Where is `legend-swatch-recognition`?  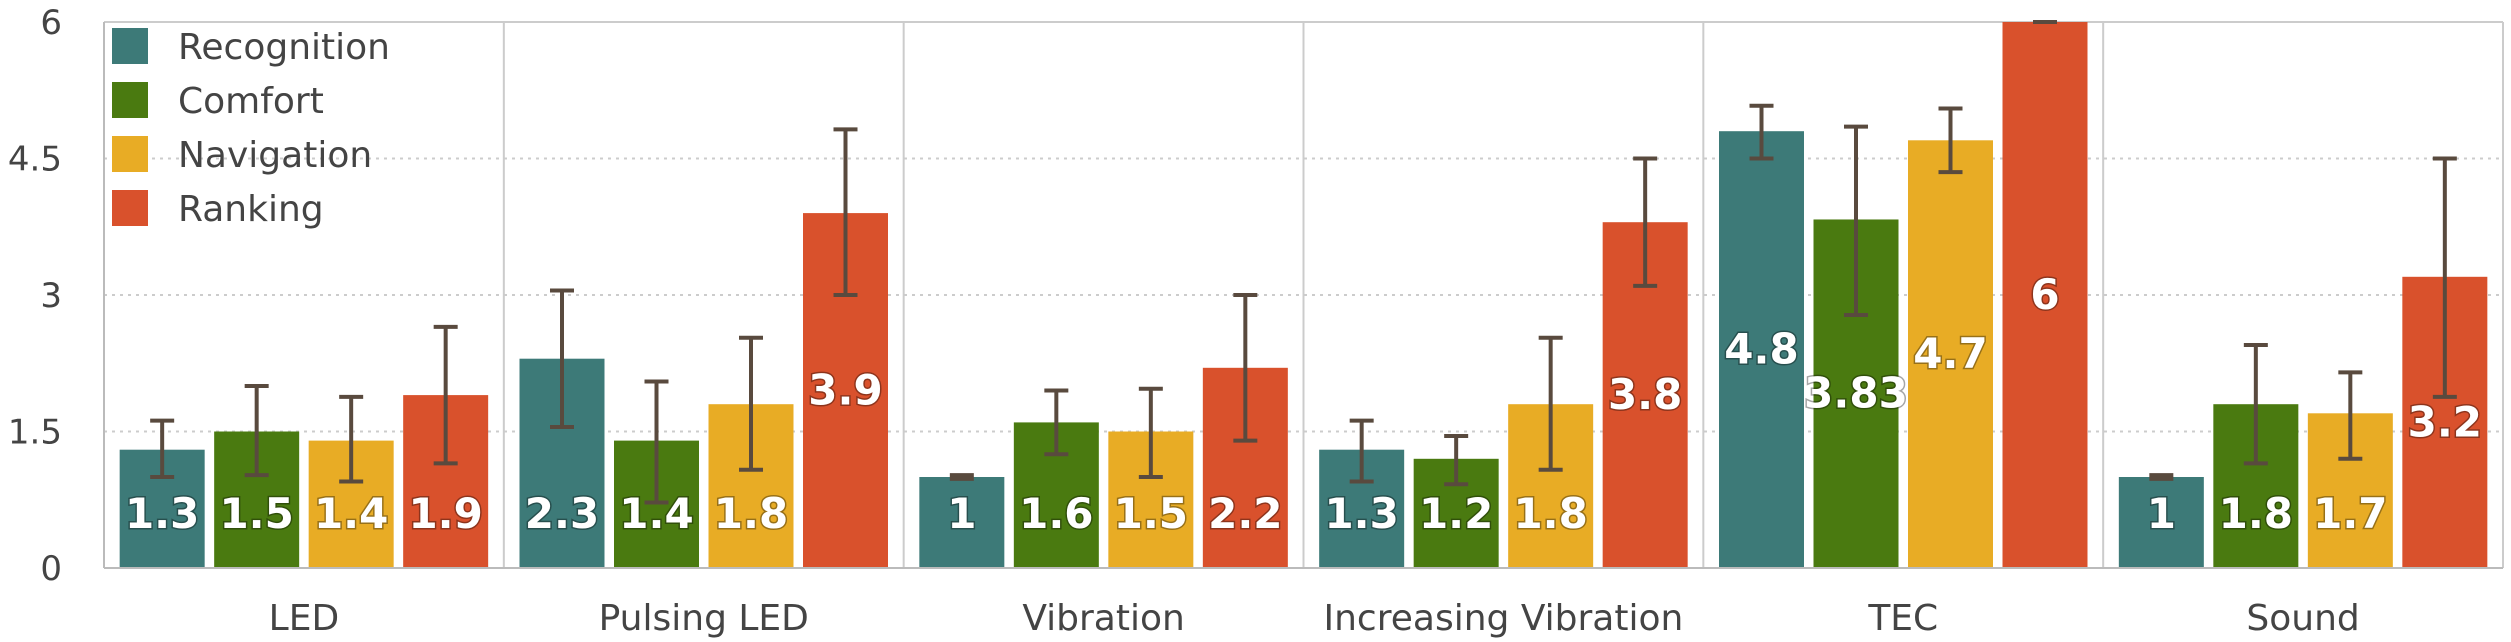
legend-swatch-recognition is located at coordinates (130, 46).